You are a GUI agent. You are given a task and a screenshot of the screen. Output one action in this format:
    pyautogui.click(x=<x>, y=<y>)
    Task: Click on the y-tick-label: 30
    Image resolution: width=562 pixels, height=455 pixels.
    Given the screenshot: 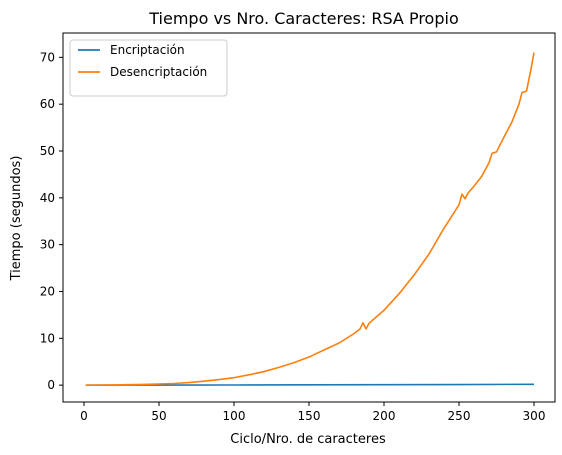 What is the action you would take?
    pyautogui.click(x=47, y=245)
    